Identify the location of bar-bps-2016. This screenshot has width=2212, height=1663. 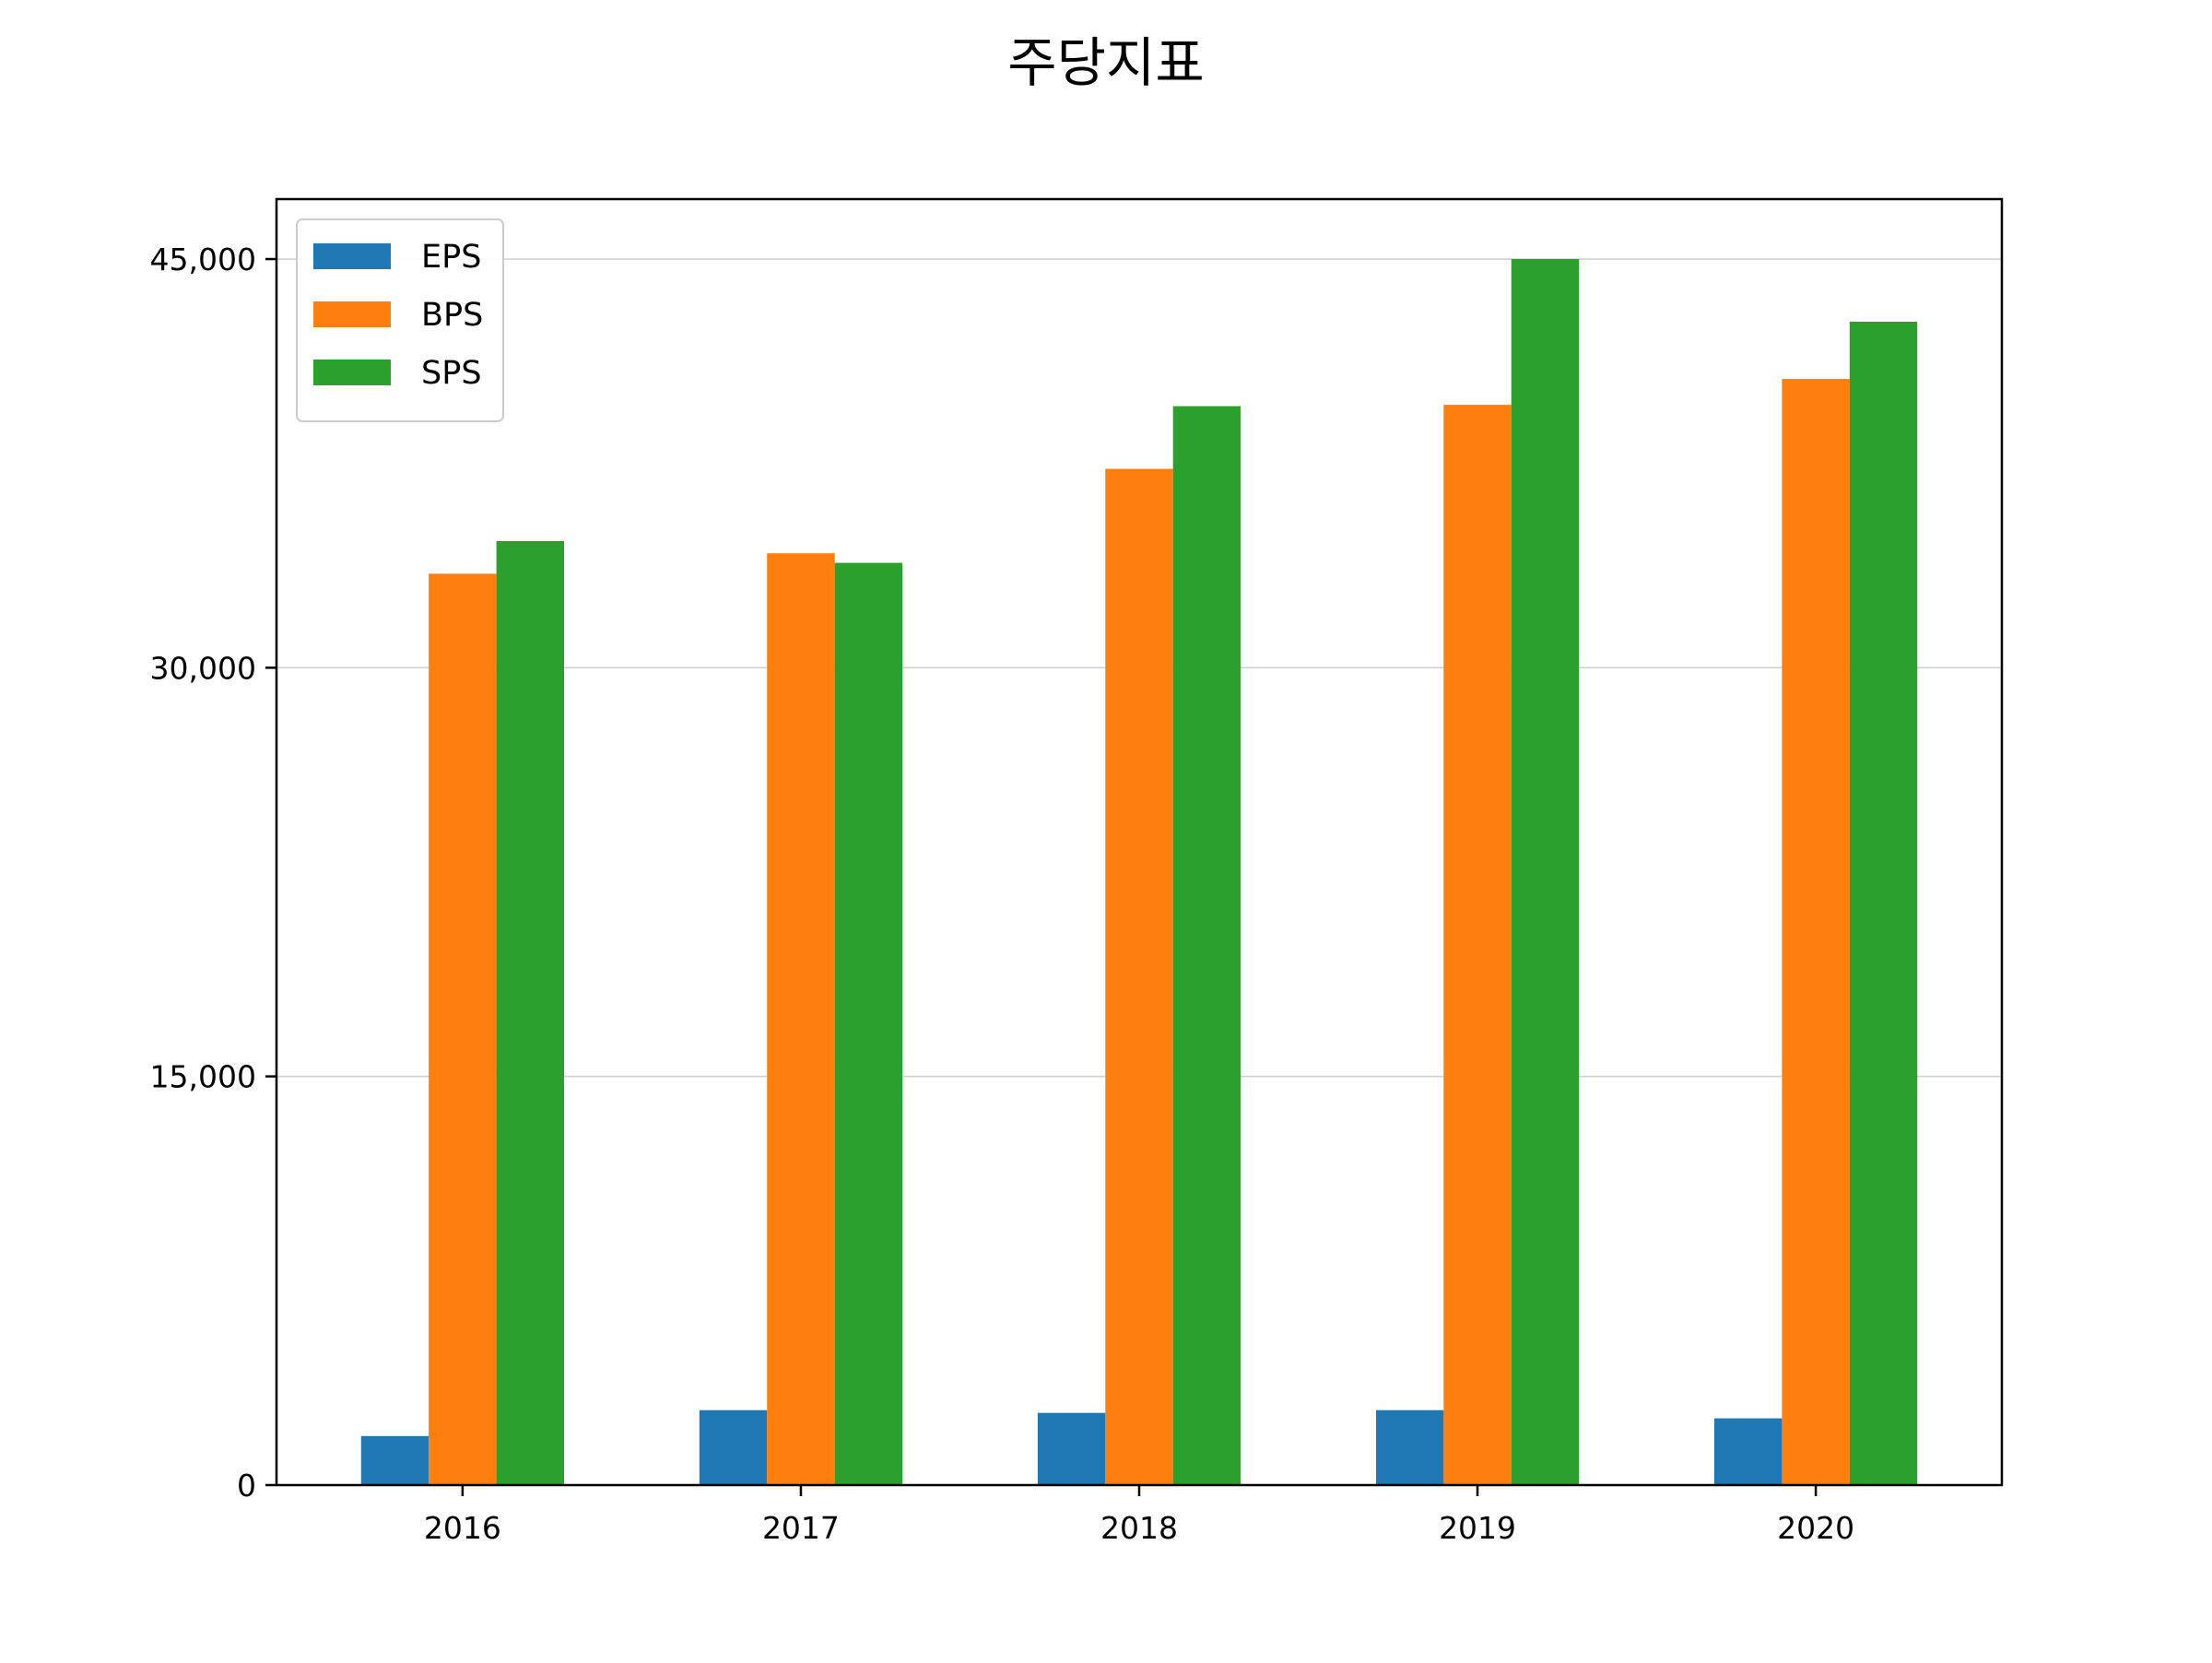
(463, 1029).